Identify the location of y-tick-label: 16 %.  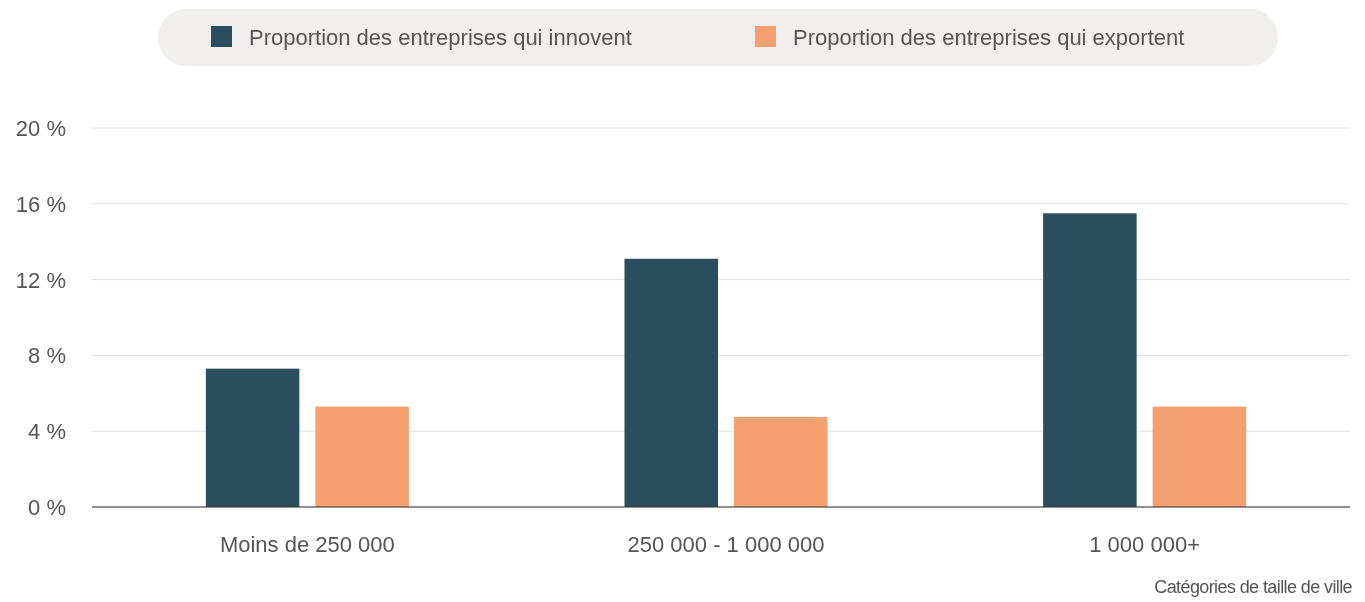
(40, 204).